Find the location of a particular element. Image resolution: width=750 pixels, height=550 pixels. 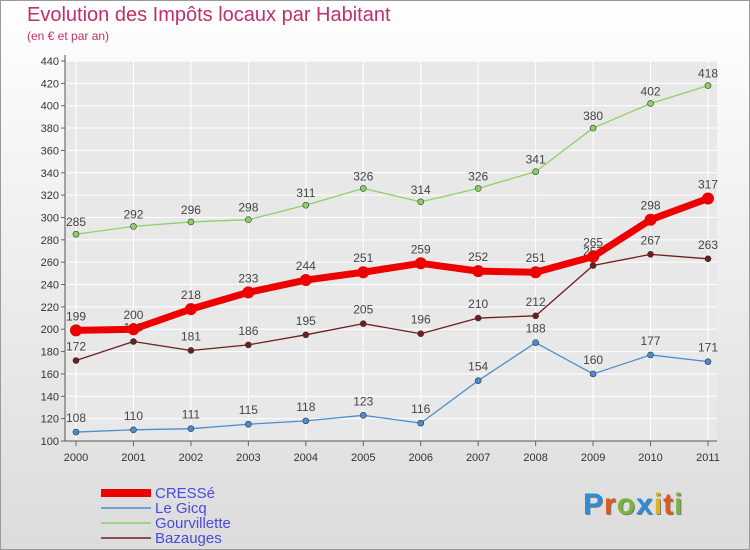

y-tick-label: 300 is located at coordinates (50, 218).